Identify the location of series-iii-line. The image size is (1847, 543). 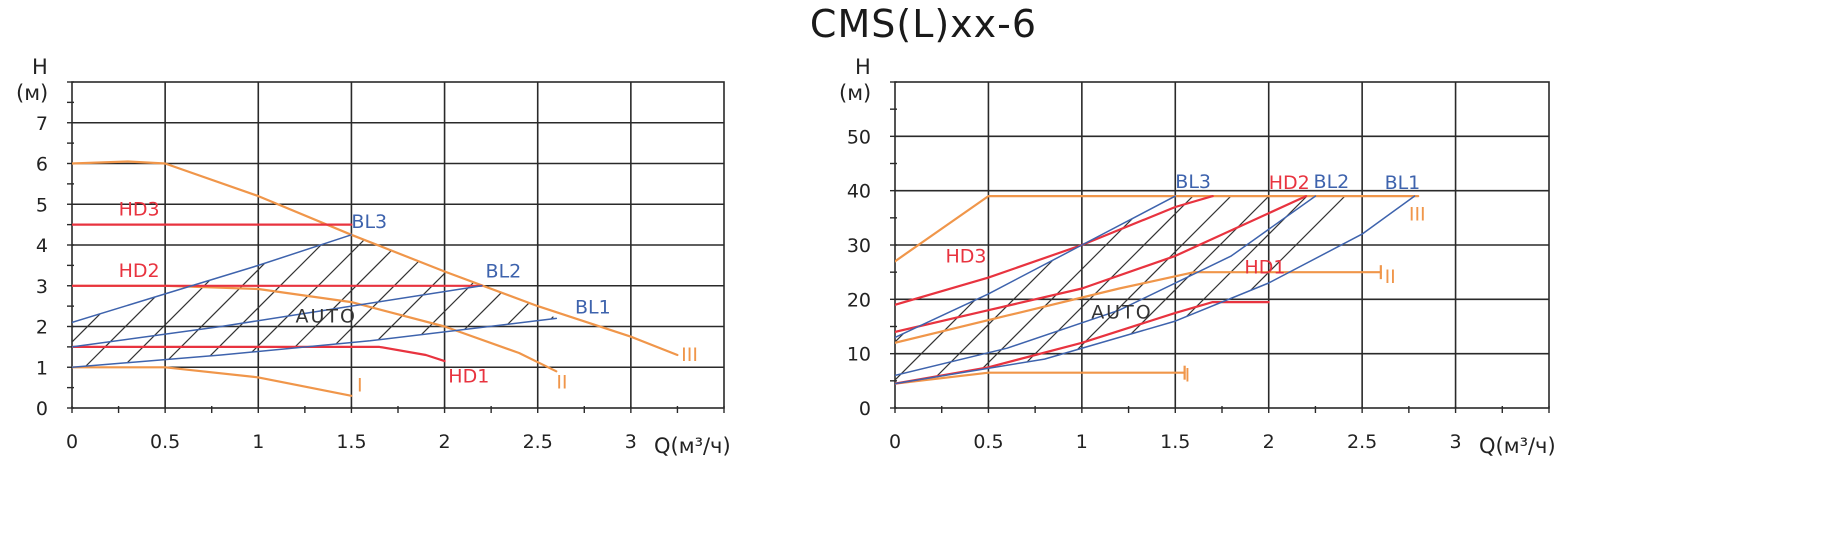
(1157, 229).